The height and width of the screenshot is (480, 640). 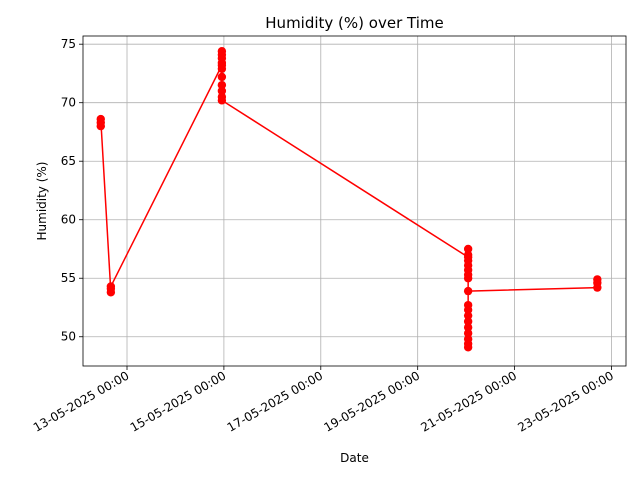 What do you see at coordinates (354, 23) in the screenshot?
I see `chart-title: Humidity (%) over Time` at bounding box center [354, 23].